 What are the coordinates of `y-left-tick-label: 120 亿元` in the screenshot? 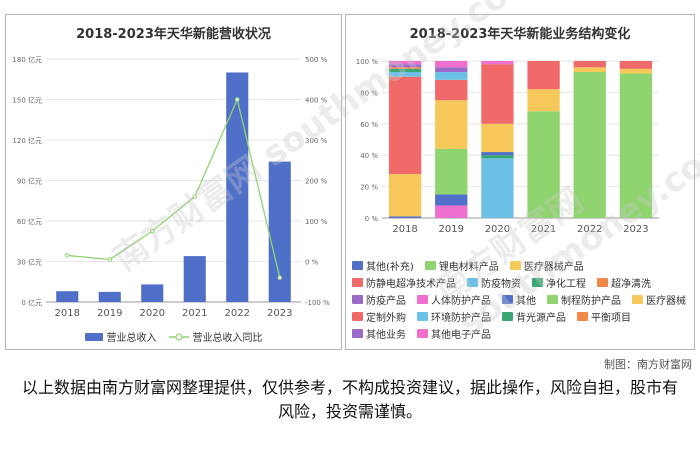 It's located at (27, 140).